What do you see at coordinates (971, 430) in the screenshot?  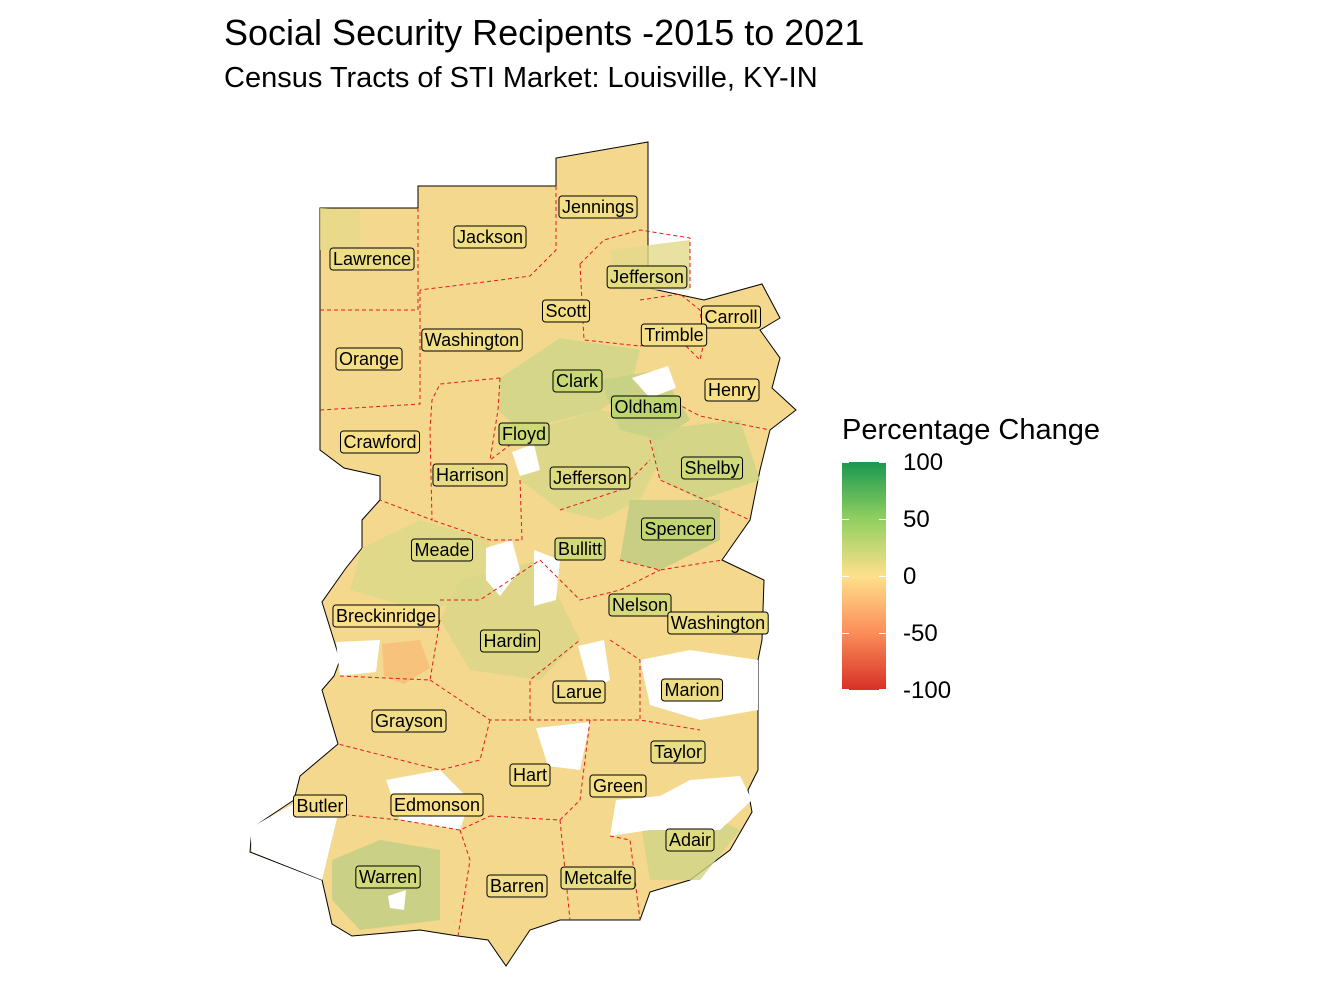 I see `legend-title: Percentage Change` at bounding box center [971, 430].